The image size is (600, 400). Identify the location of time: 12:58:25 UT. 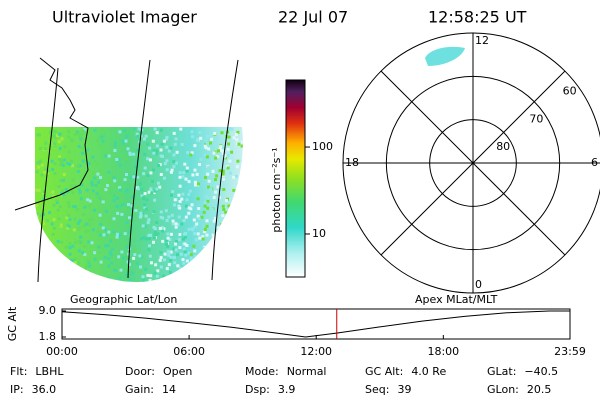
(477, 17).